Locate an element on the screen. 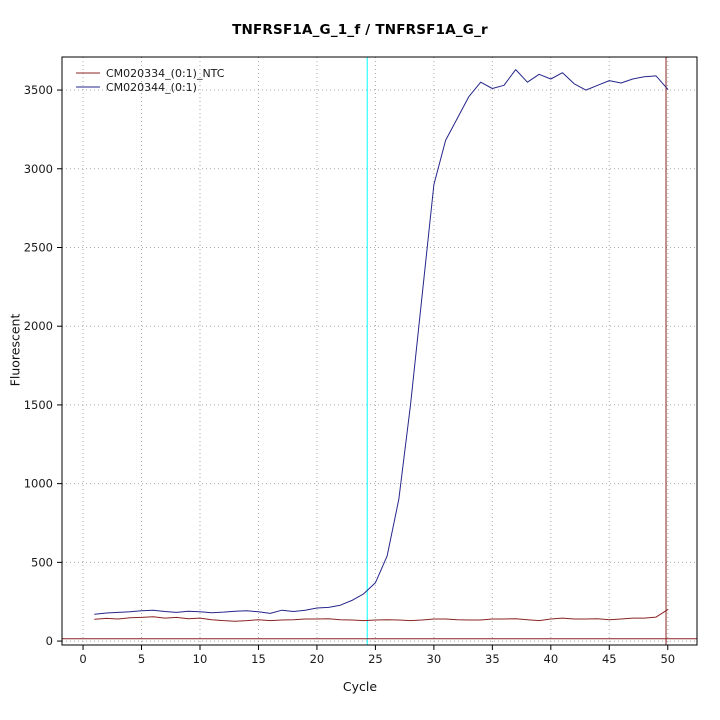 The height and width of the screenshot is (720, 720). y-tick-label: 3500 is located at coordinates (38, 90).